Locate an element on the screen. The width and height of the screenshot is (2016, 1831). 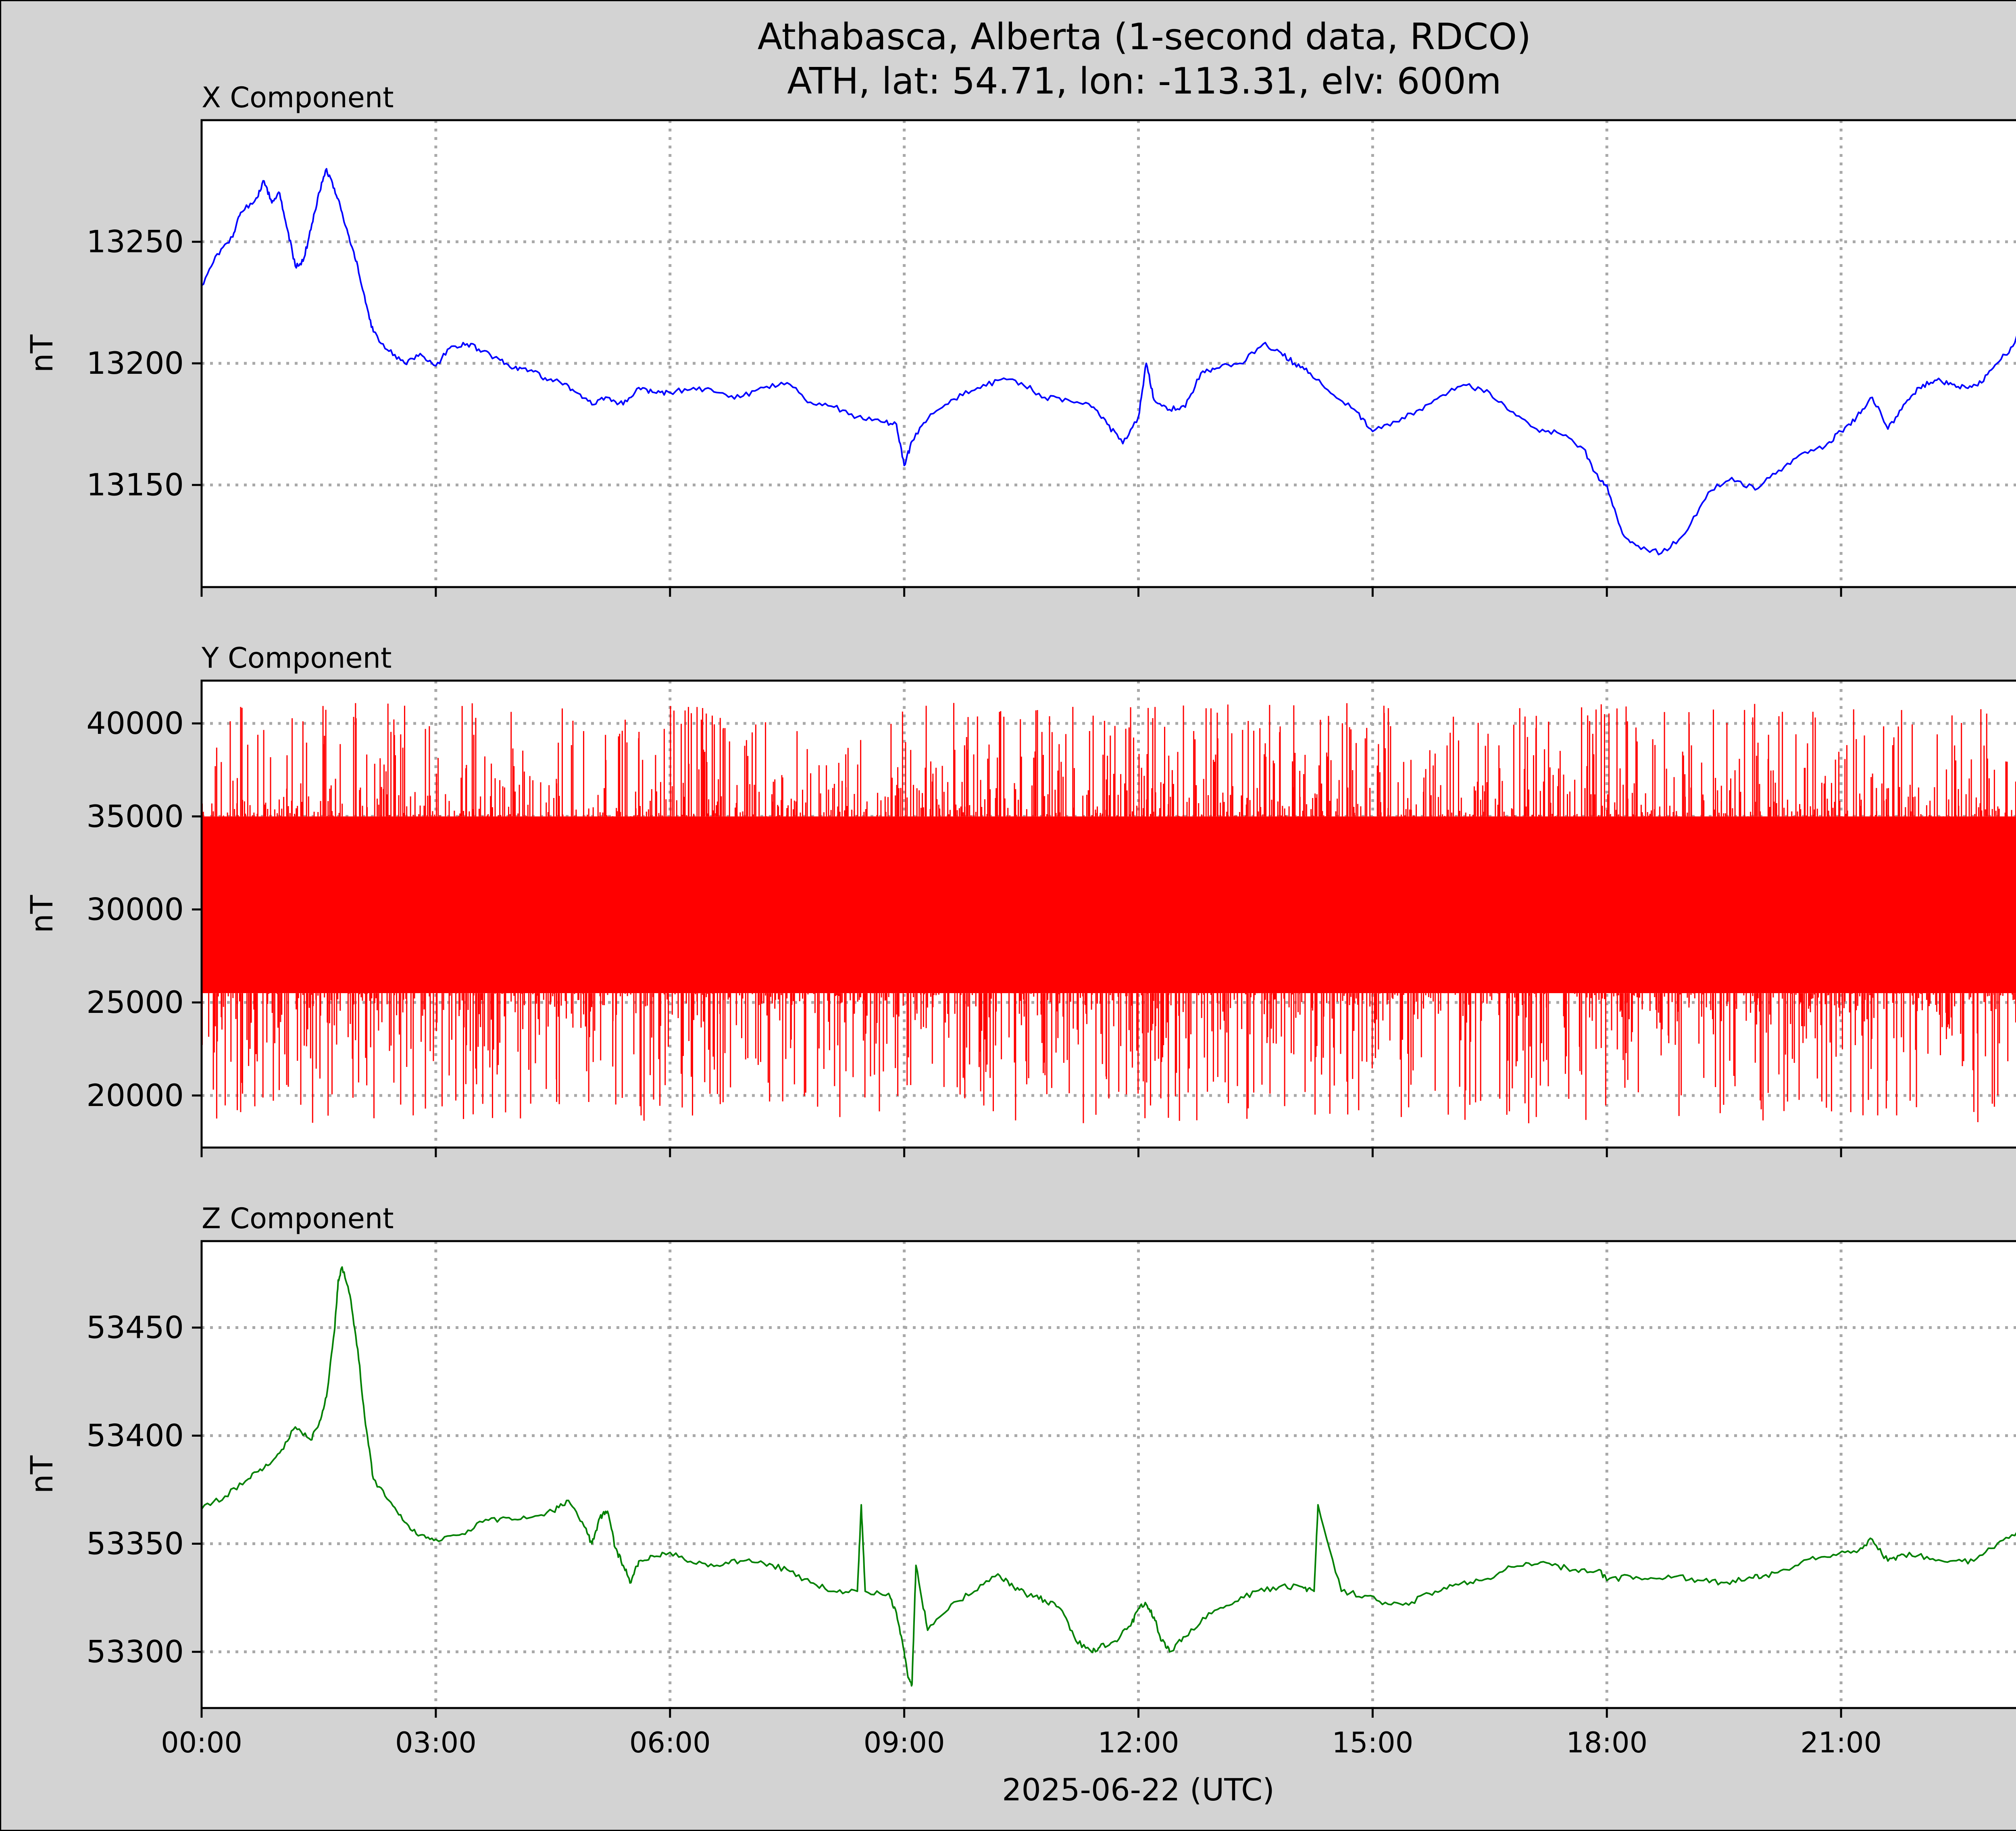
x-panel-title: X Component is located at coordinates (298, 97).